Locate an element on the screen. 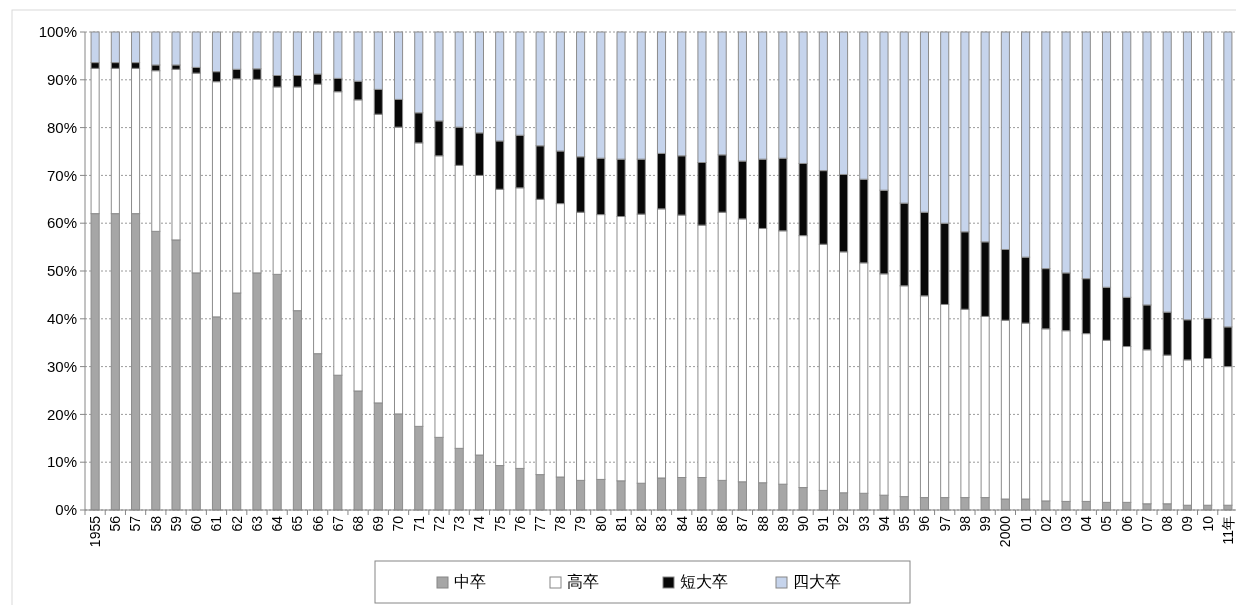 The image size is (1236, 605). x-tick-label: 06 is located at coordinates (1126, 523).